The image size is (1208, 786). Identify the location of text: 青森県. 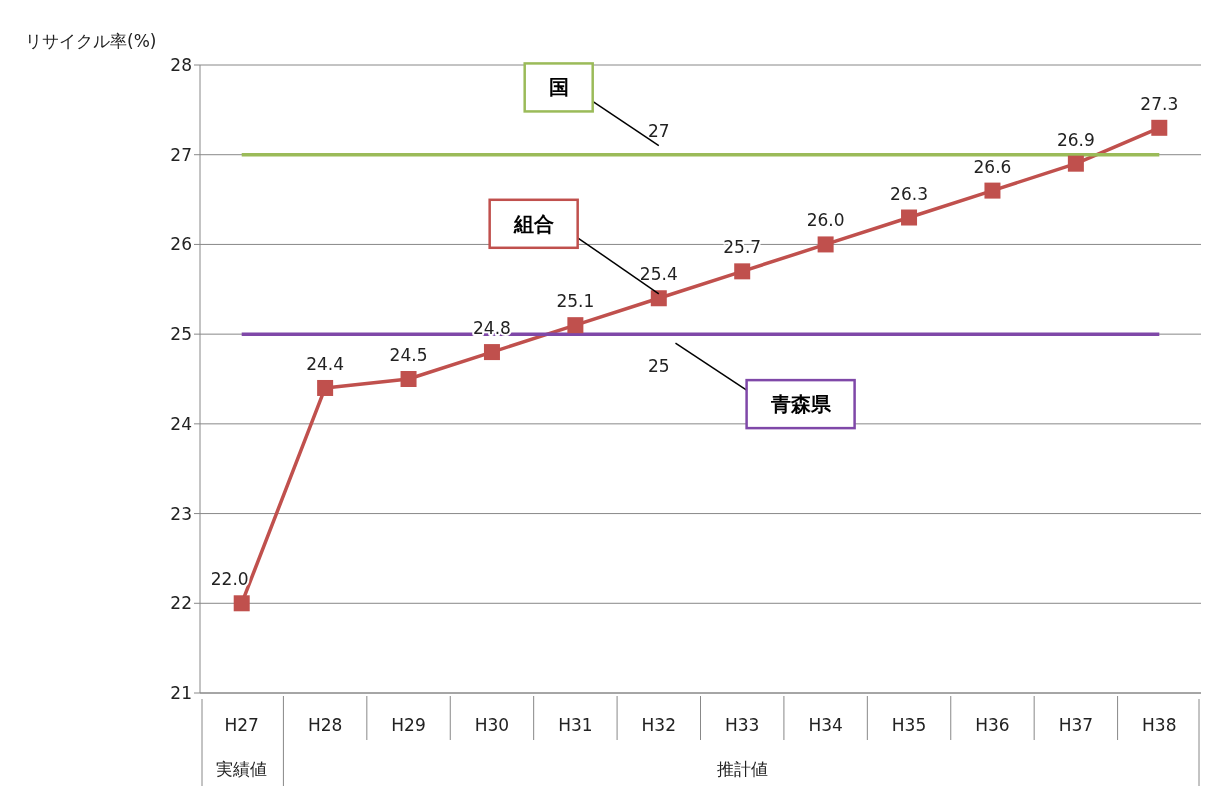
(800, 404).